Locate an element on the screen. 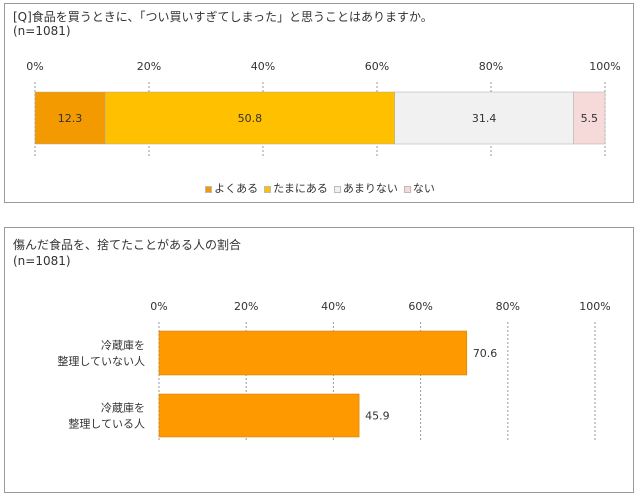 The width and height of the screenshot is (640, 500). legend-item: たまにある is located at coordinates (296, 188).